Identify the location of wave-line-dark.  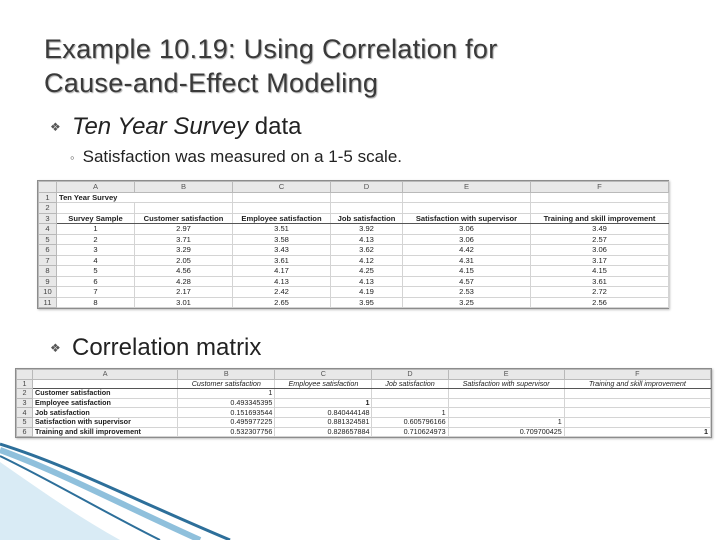
(115, 491).